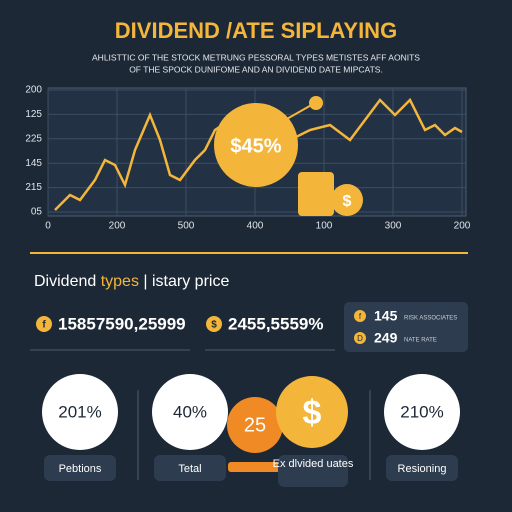  Describe the element at coordinates (275, 323) in the screenshot. I see `stat-value: 2455,5559%` at that location.